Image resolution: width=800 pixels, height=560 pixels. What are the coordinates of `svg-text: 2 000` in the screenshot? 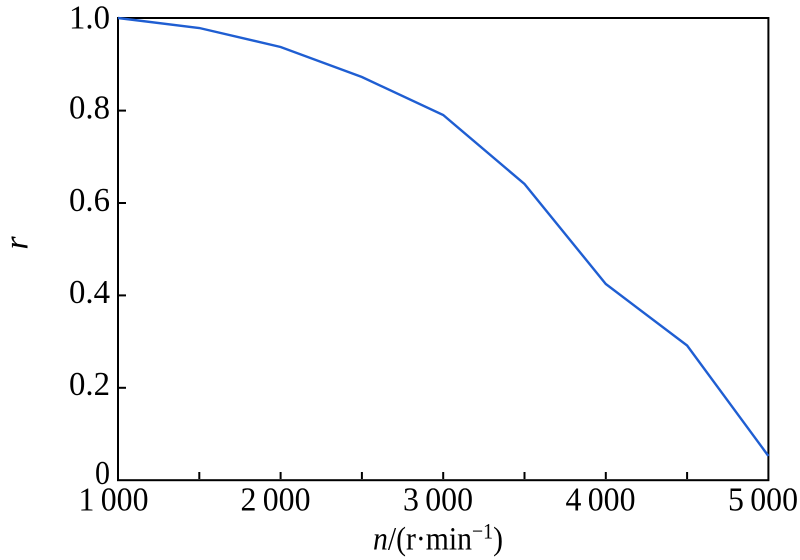 It's located at (276, 500).